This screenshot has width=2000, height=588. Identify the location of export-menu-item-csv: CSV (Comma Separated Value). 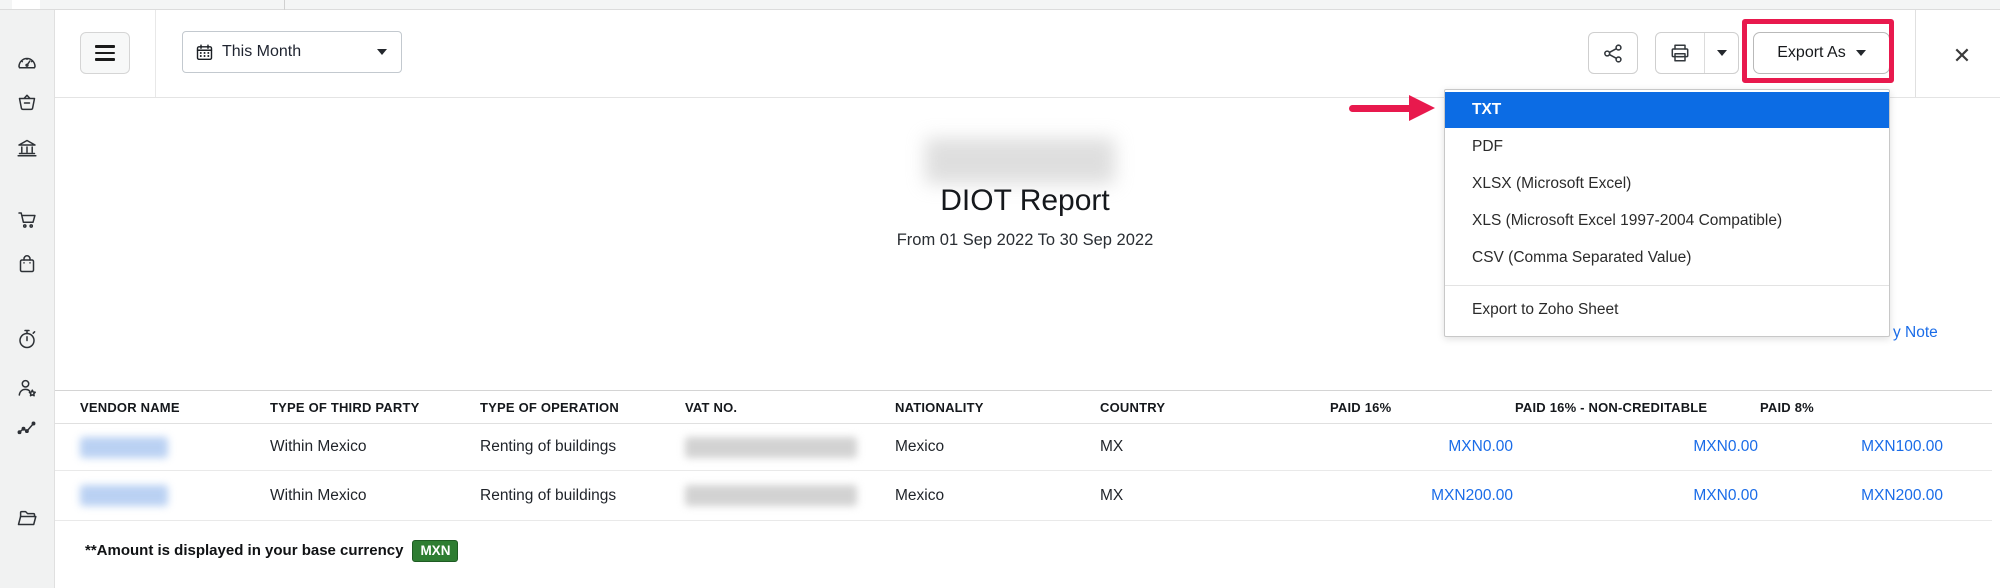
(1582, 257).